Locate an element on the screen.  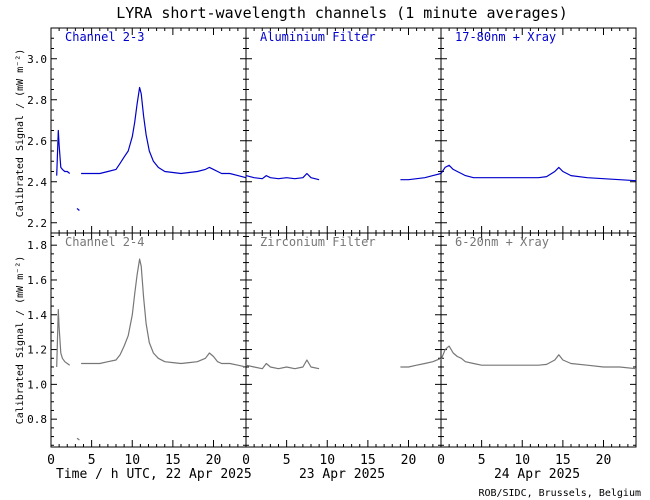
credit-label: ROB/SIDC, Brussels, Belgium is located at coordinates (559, 493).